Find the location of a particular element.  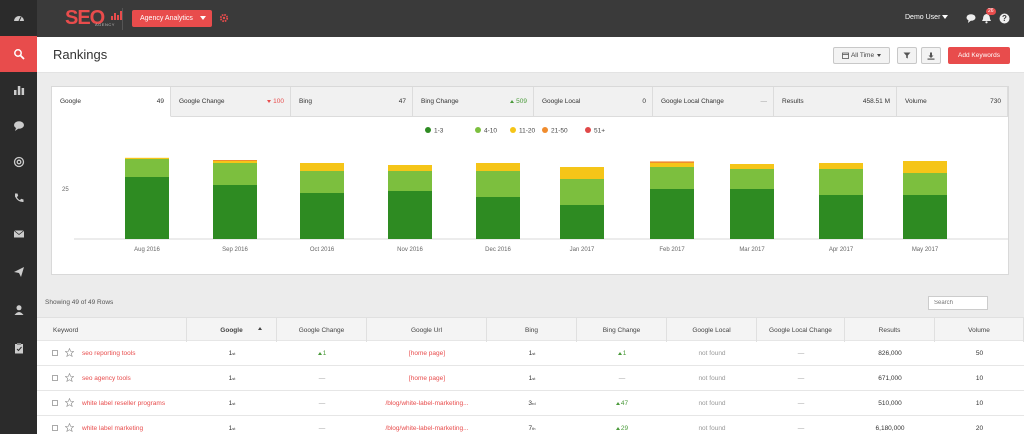

column-header: Results is located at coordinates (890, 330).